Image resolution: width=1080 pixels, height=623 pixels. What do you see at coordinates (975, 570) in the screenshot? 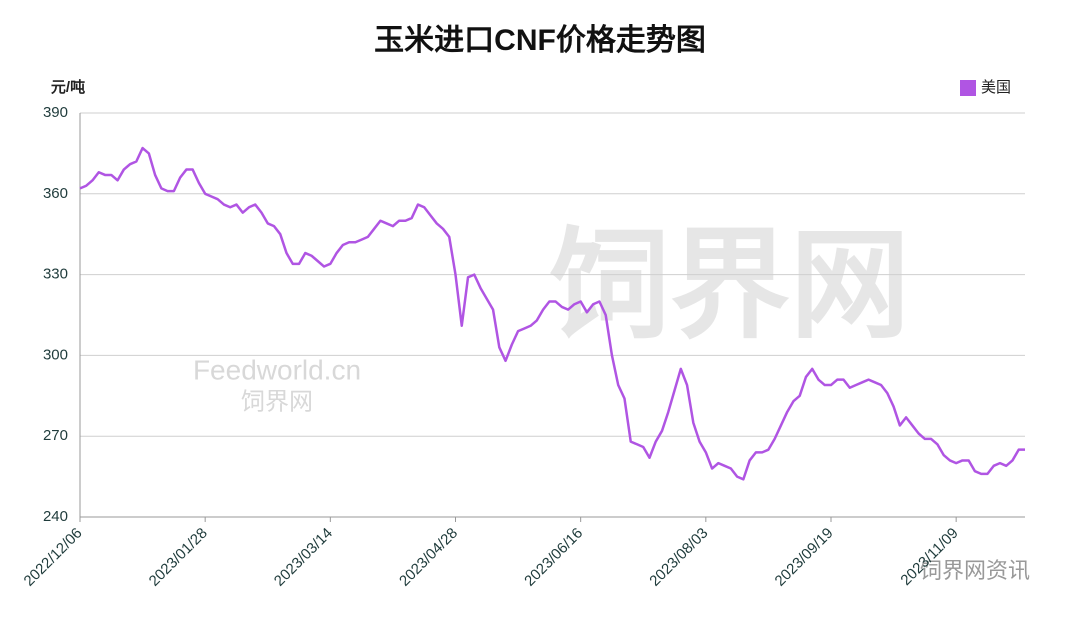
I see `watermark: 饲界网资讯` at bounding box center [975, 570].